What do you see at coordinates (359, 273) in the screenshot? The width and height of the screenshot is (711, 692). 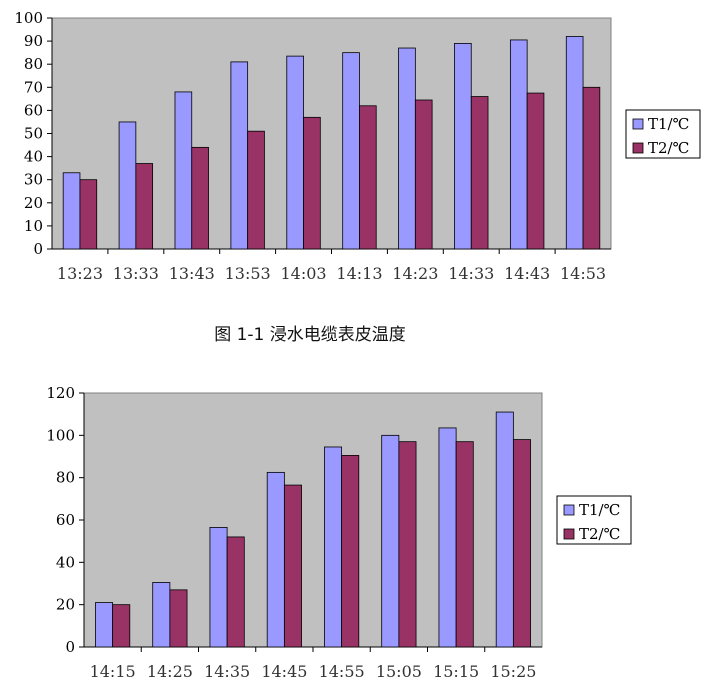 I see `x-tick-label: 14:13` at bounding box center [359, 273].